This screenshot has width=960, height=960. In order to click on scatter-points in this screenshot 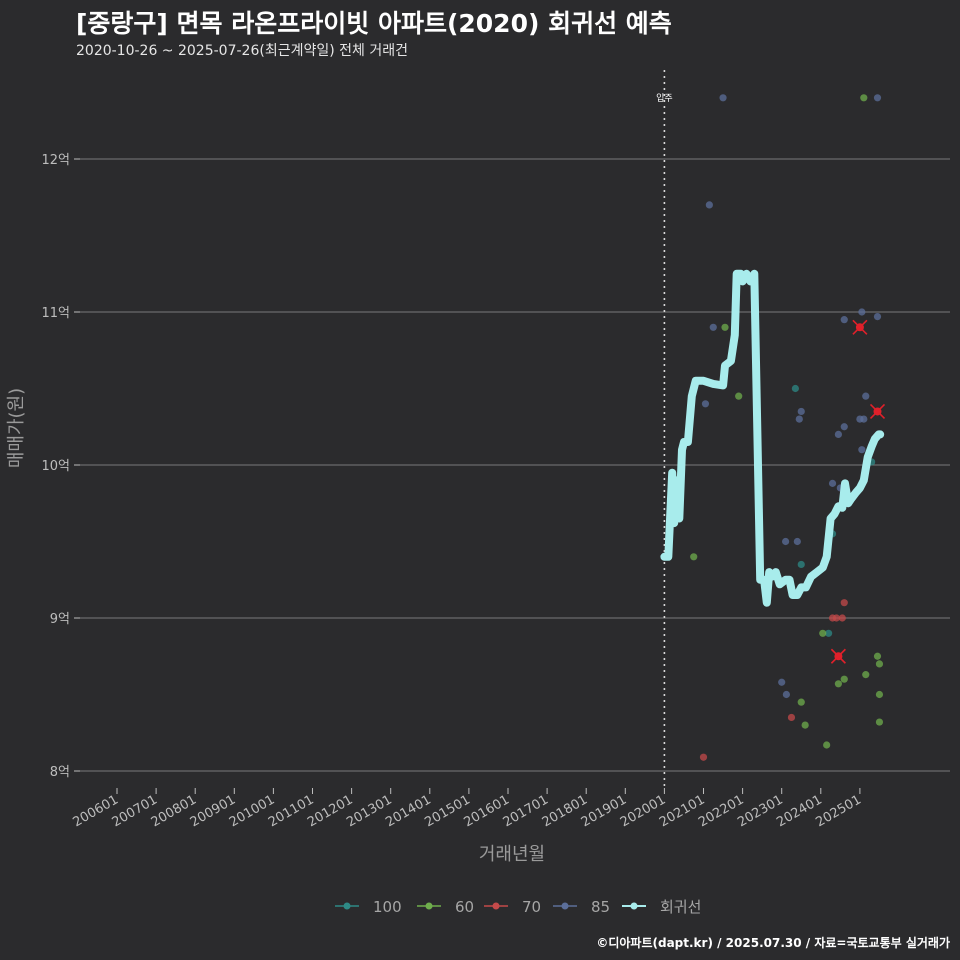, I will do `click(787, 427)`.